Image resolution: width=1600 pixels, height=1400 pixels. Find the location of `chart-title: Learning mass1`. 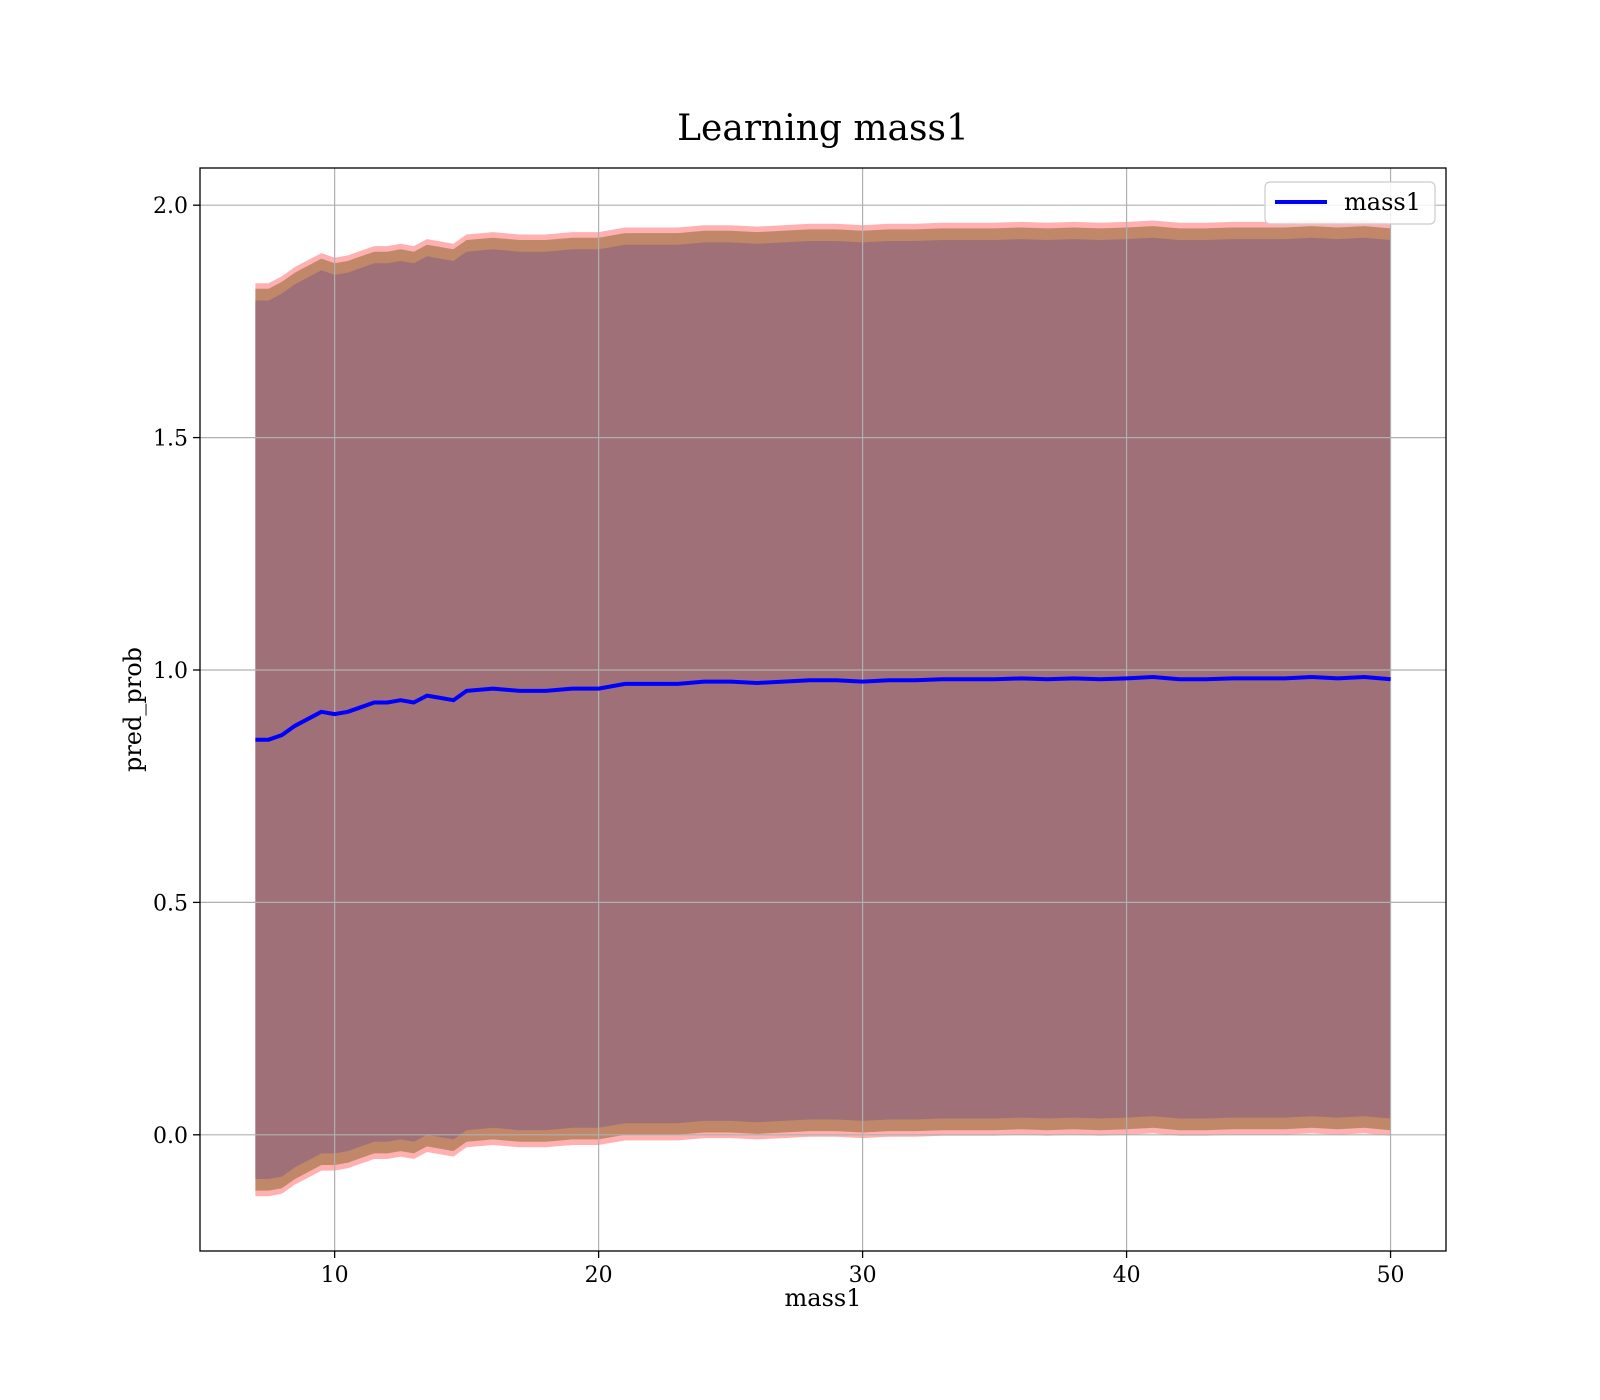

chart-title: Learning mass1 is located at coordinates (823, 128).